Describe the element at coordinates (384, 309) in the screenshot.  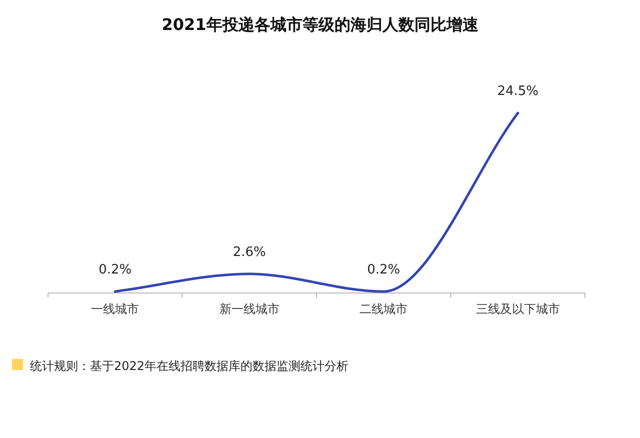
I see `x-tick-label: 二线城市` at that location.